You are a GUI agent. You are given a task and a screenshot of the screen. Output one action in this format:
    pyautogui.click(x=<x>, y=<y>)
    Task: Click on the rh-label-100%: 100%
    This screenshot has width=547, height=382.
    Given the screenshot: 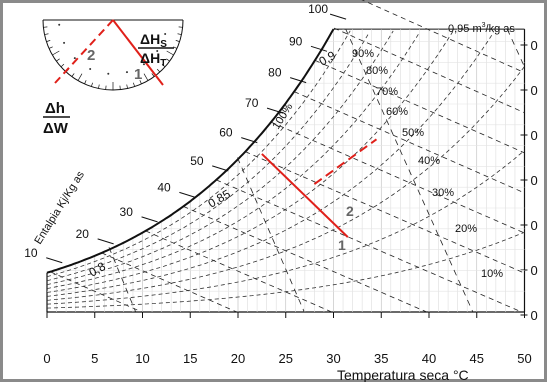 What is the action you would take?
    pyautogui.click(x=282, y=116)
    